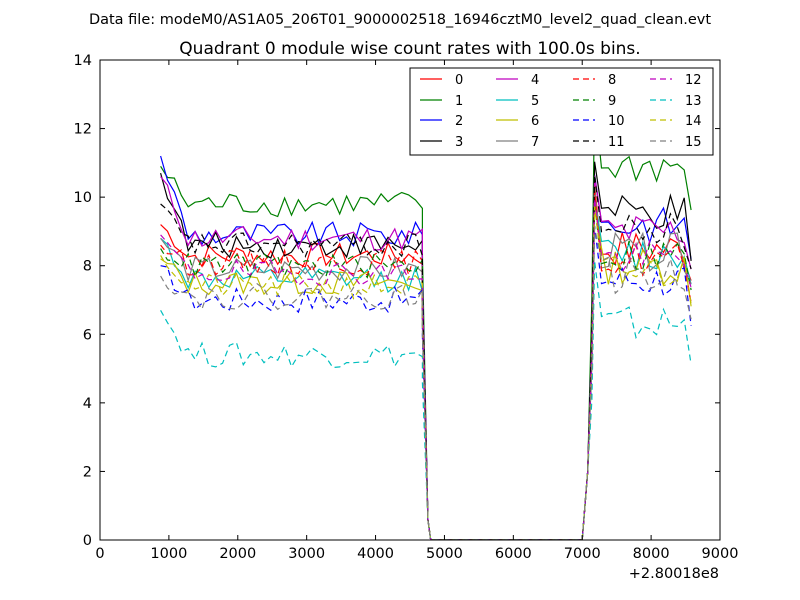  I want to click on legend-label: 14, so click(693, 121).